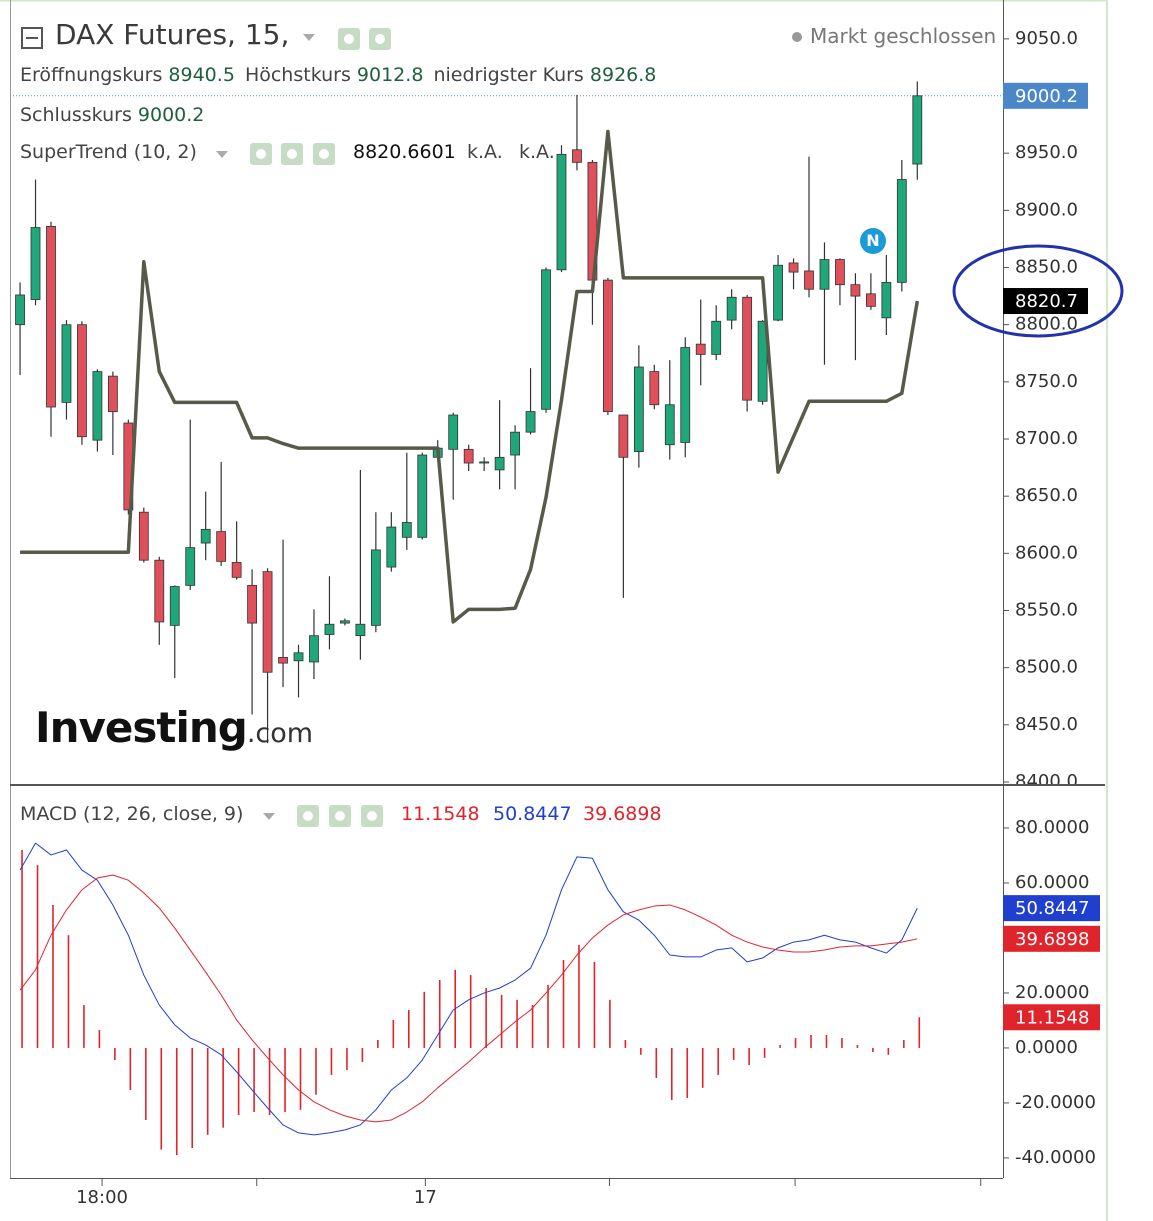 Image resolution: width=1153 pixels, height=1221 pixels. Describe the element at coordinates (1046, 301) in the screenshot. I see `price-tag-label: 8820.7` at that location.